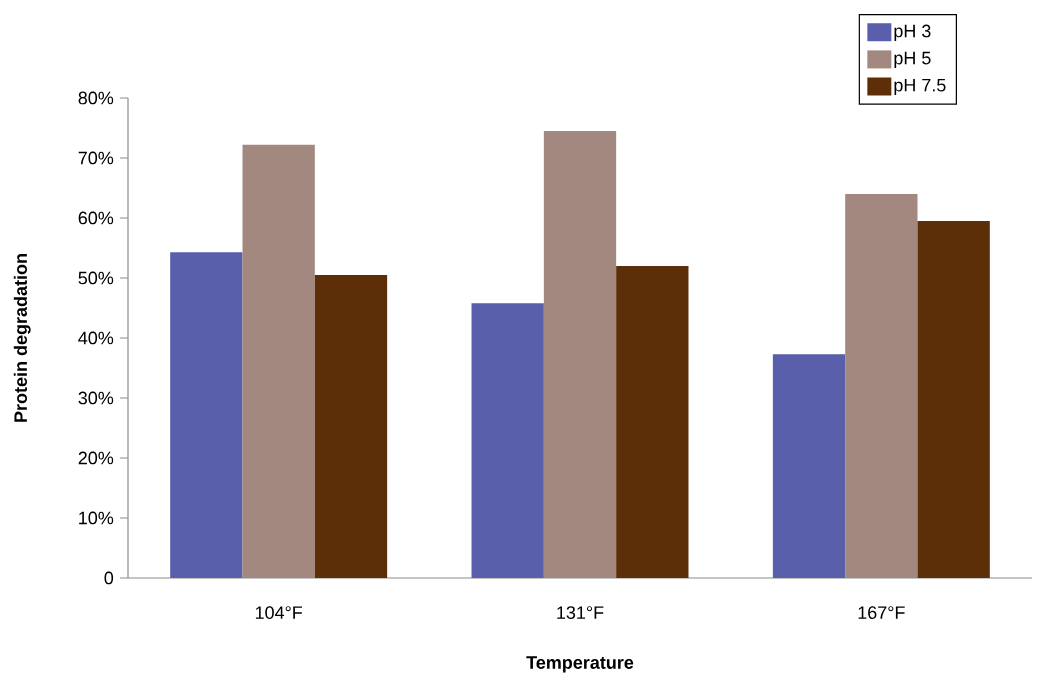 This screenshot has width=1050, height=681. Describe the element at coordinates (96, 98) in the screenshot. I see `y-tick-label: 80%` at that location.